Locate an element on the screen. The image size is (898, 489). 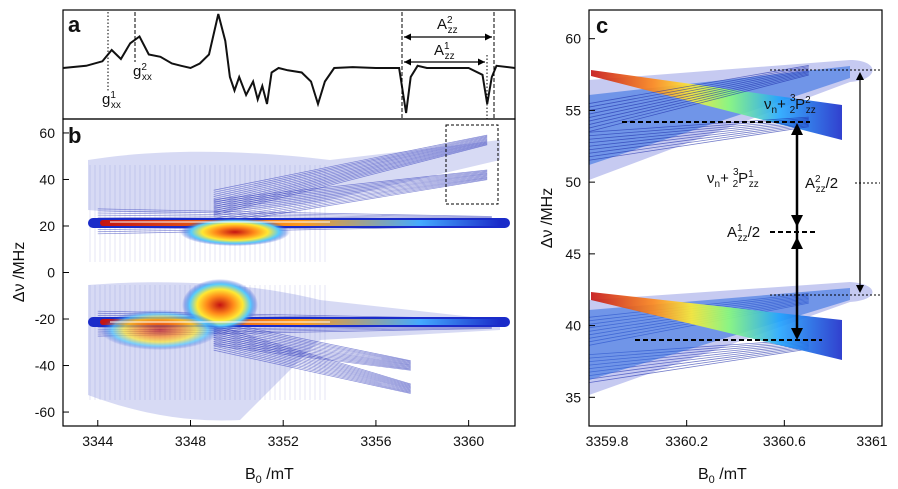
panel-a: a g1 xx g2 xx A2 zz A1 zz is located at coordinates (289, 64).